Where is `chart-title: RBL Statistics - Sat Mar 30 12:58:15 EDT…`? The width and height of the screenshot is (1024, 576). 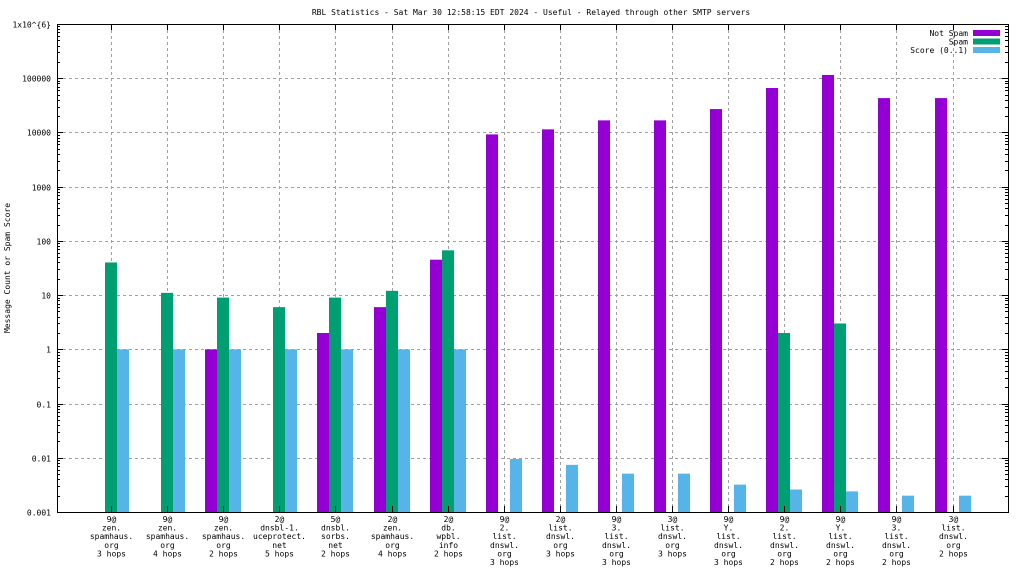
chart-title: RBL Statistics - Sat Mar 30 12:58:15 EDT… is located at coordinates (531, 12).